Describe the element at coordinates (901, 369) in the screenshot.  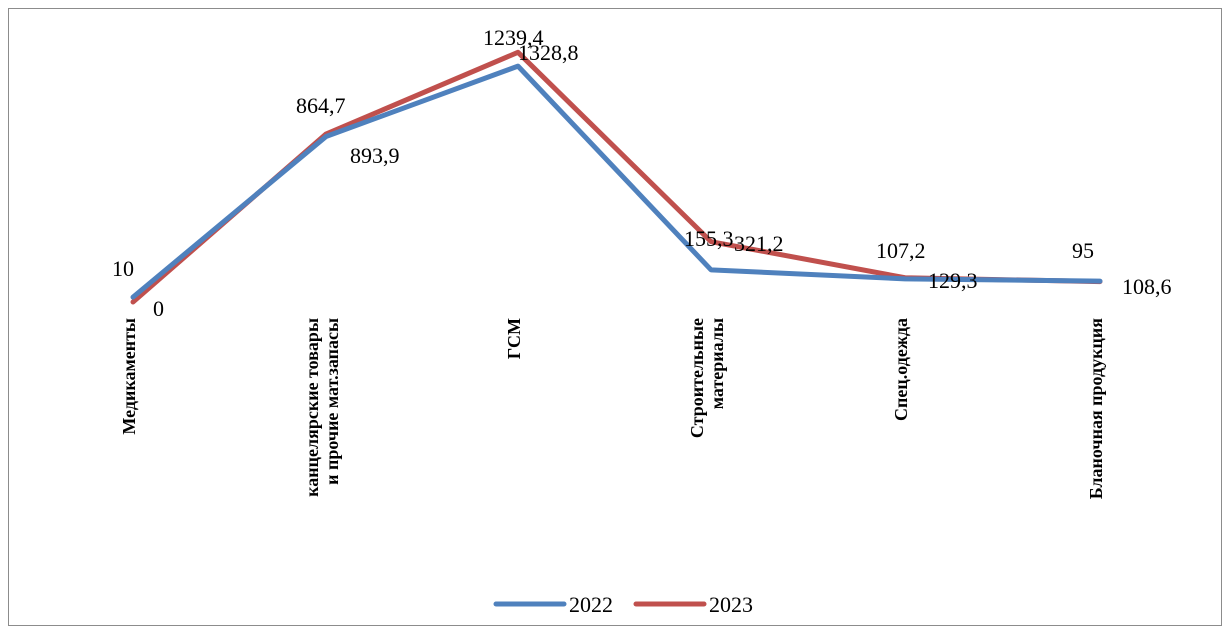
I see `category-label: Спец.одежда` at that location.